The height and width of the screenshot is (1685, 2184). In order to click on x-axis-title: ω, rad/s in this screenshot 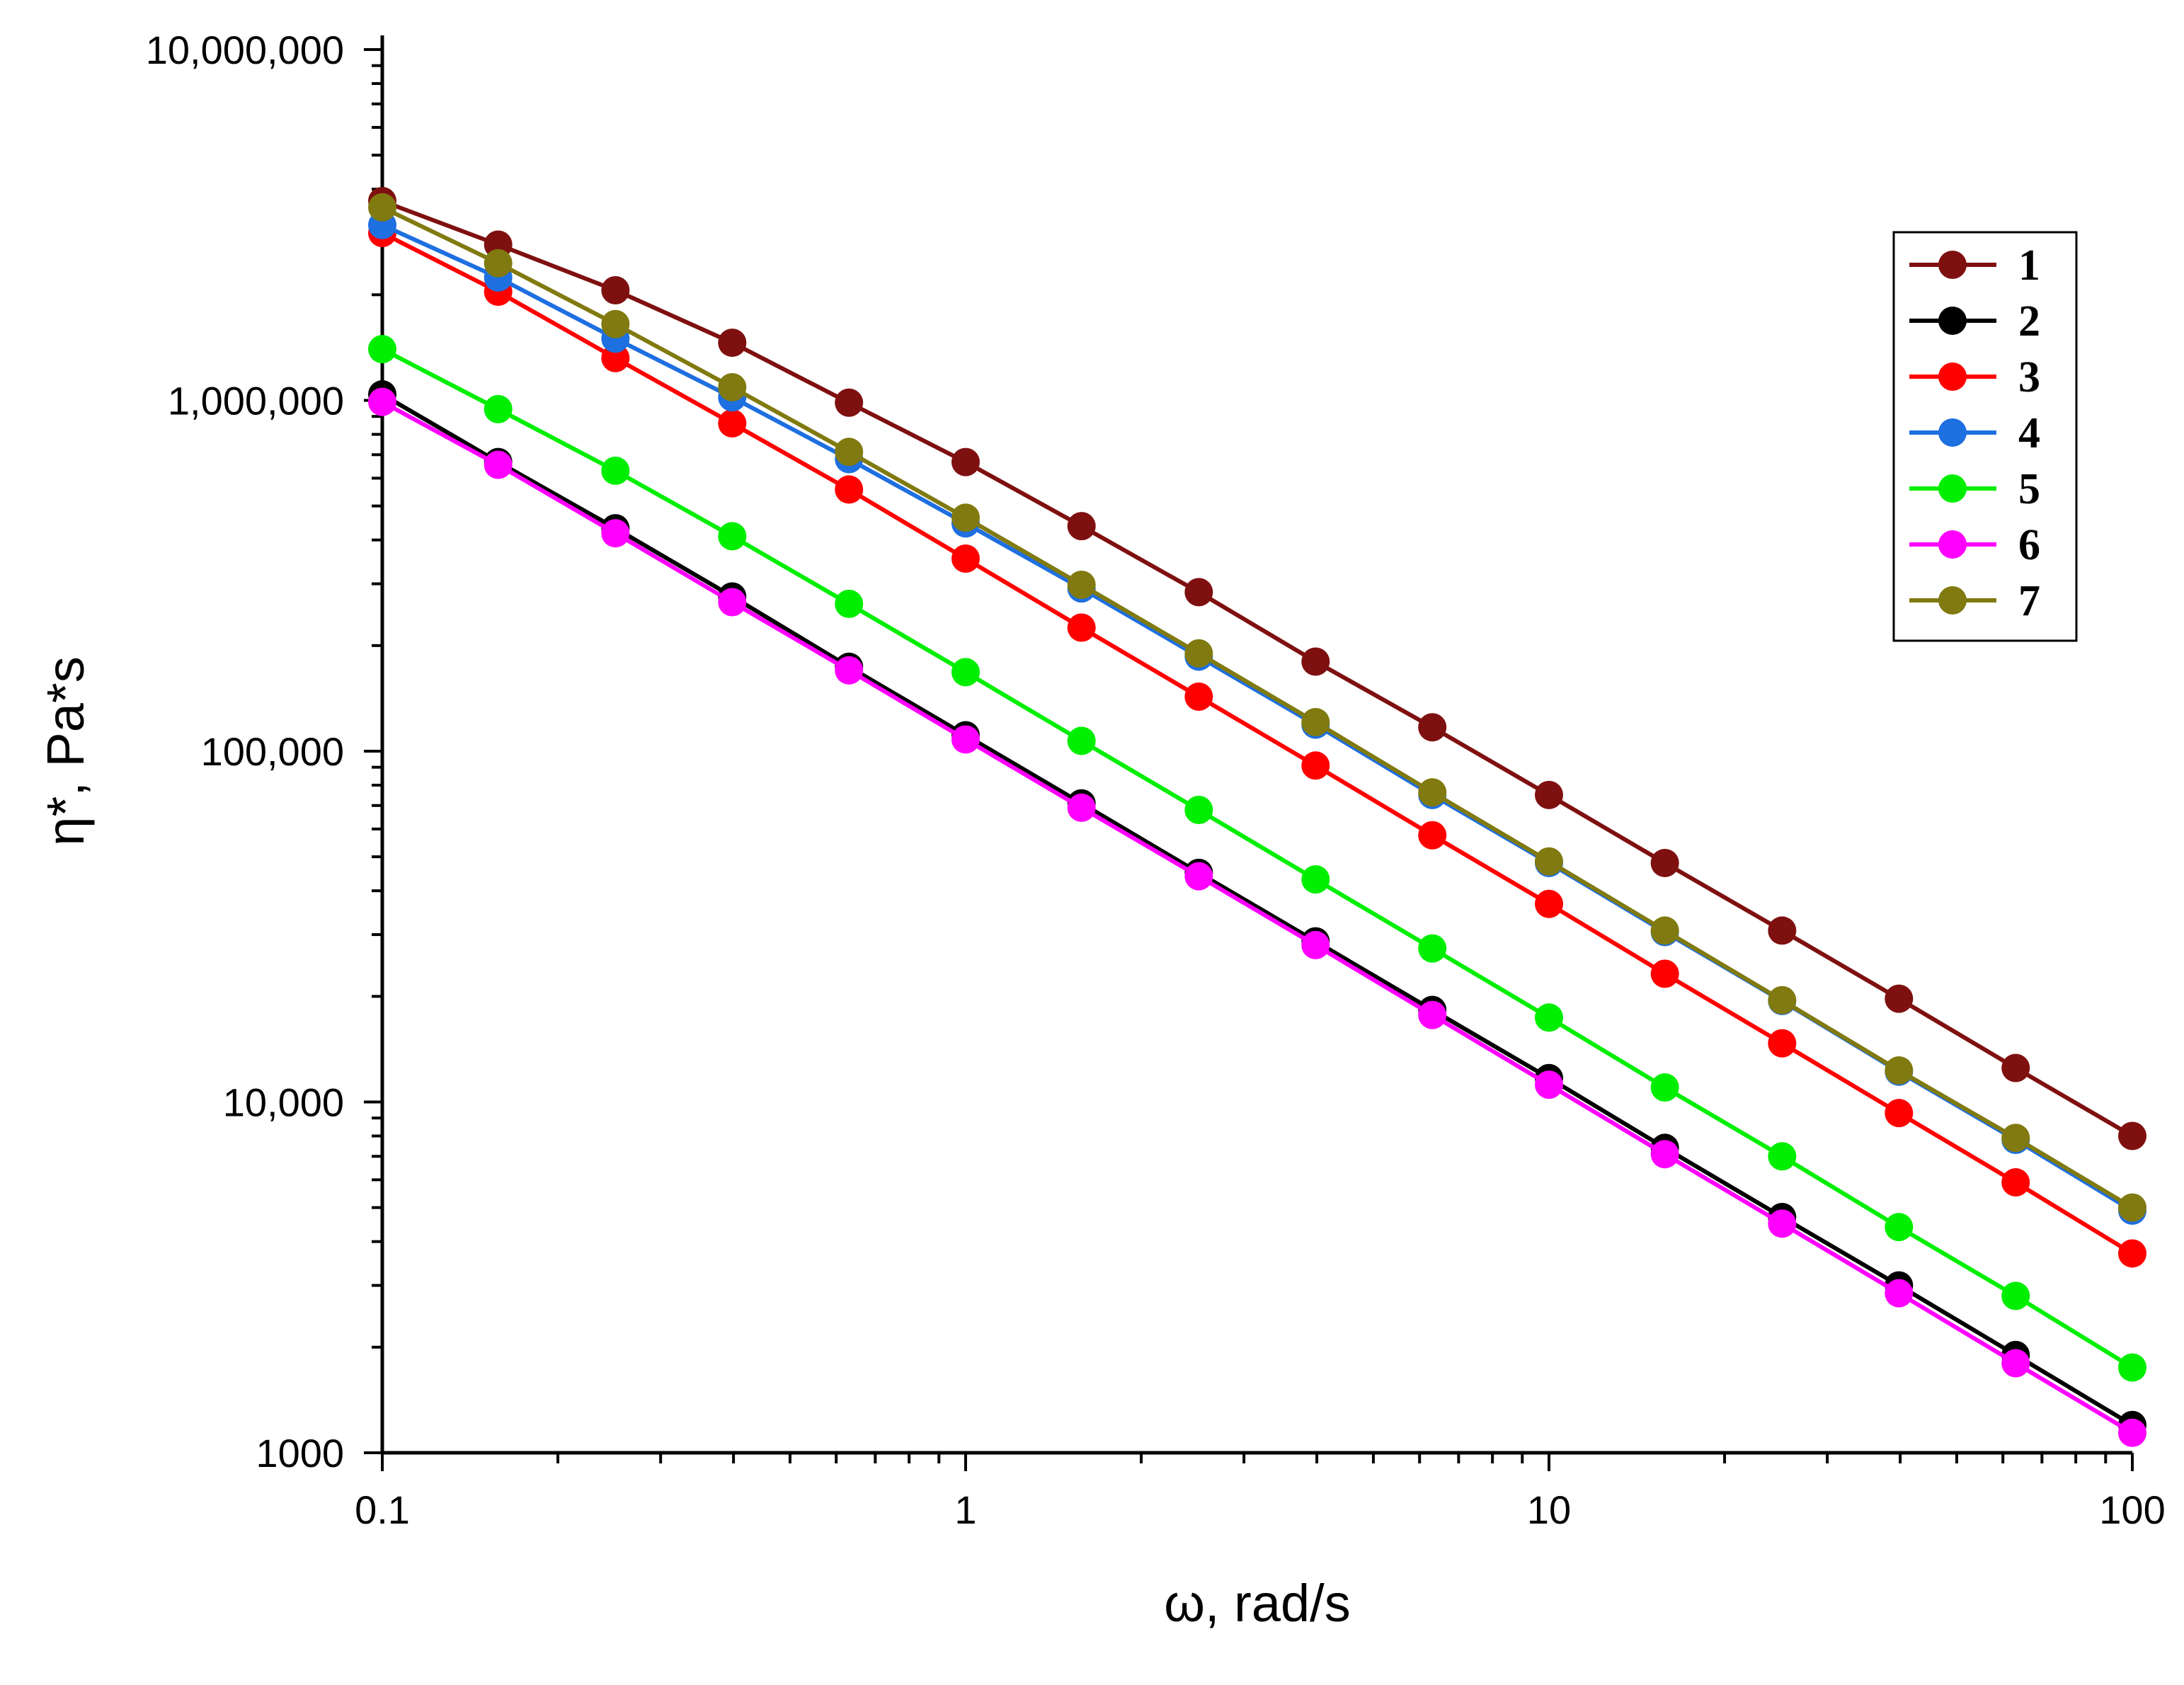, I will do `click(1257, 1603)`.